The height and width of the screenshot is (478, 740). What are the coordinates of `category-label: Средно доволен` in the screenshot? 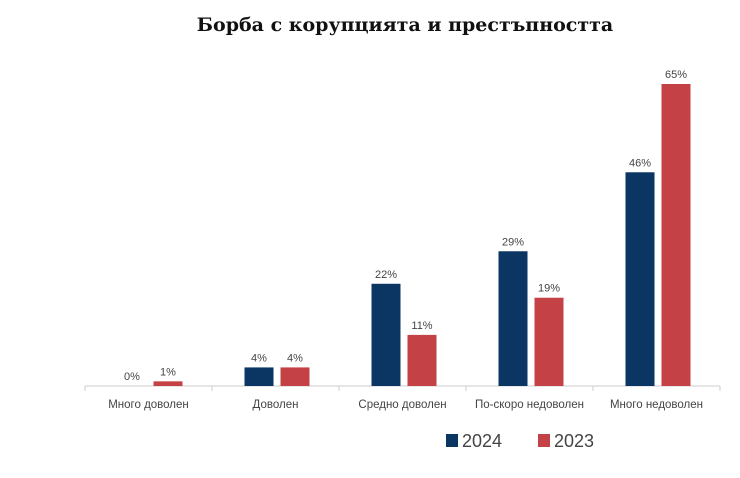 It's located at (402, 405).